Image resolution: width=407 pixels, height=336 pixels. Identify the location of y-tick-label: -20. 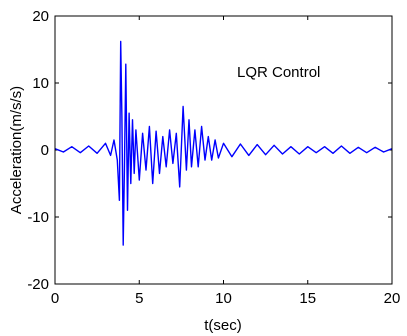
(38, 284).